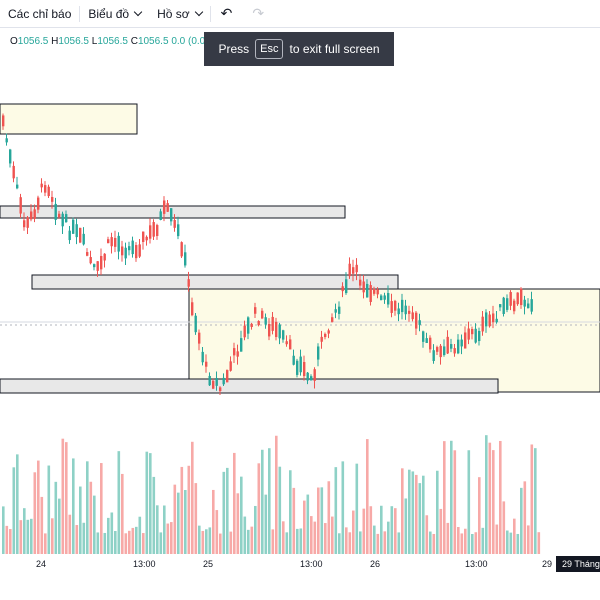 The image size is (600, 600). What do you see at coordinates (227, 14) in the screenshot?
I see `undo-button: ↶` at bounding box center [227, 14].